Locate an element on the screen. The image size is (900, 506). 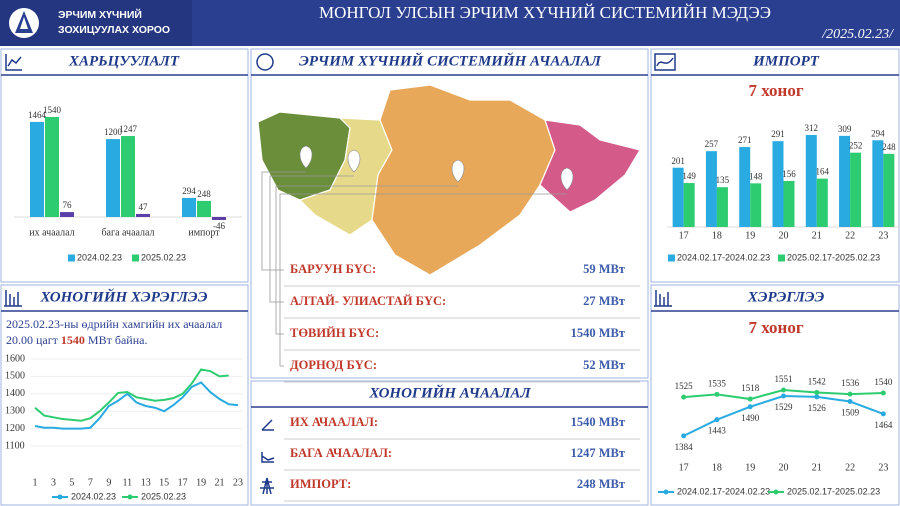
data-label: 1526 is located at coordinates (817, 408).